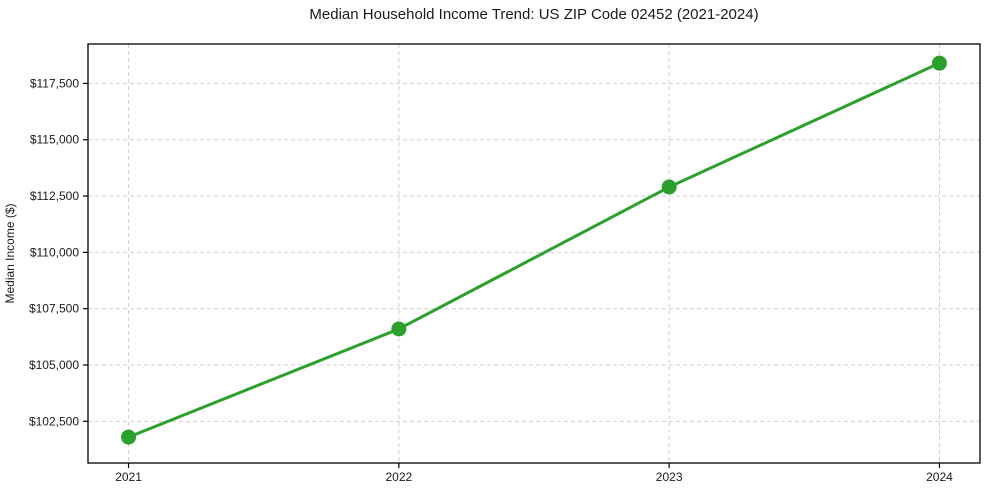 Image resolution: width=989 pixels, height=490 pixels. I want to click on y-tick-label: $110,000, so click(54, 252).